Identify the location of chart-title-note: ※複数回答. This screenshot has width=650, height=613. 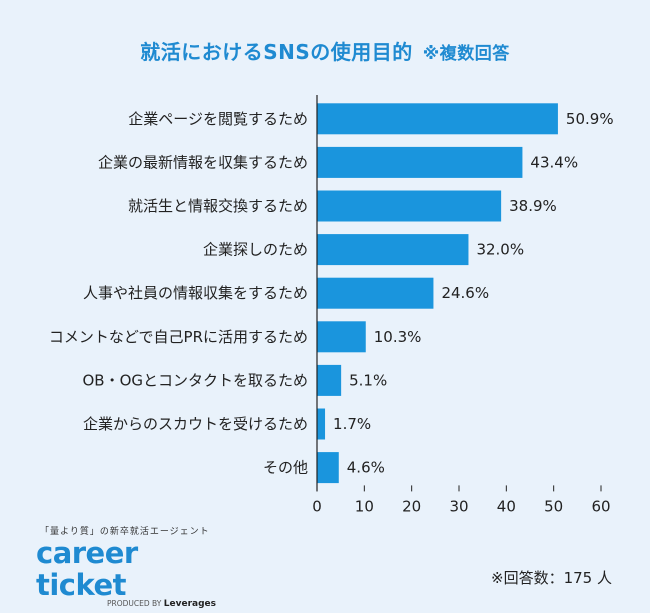
(466, 54).